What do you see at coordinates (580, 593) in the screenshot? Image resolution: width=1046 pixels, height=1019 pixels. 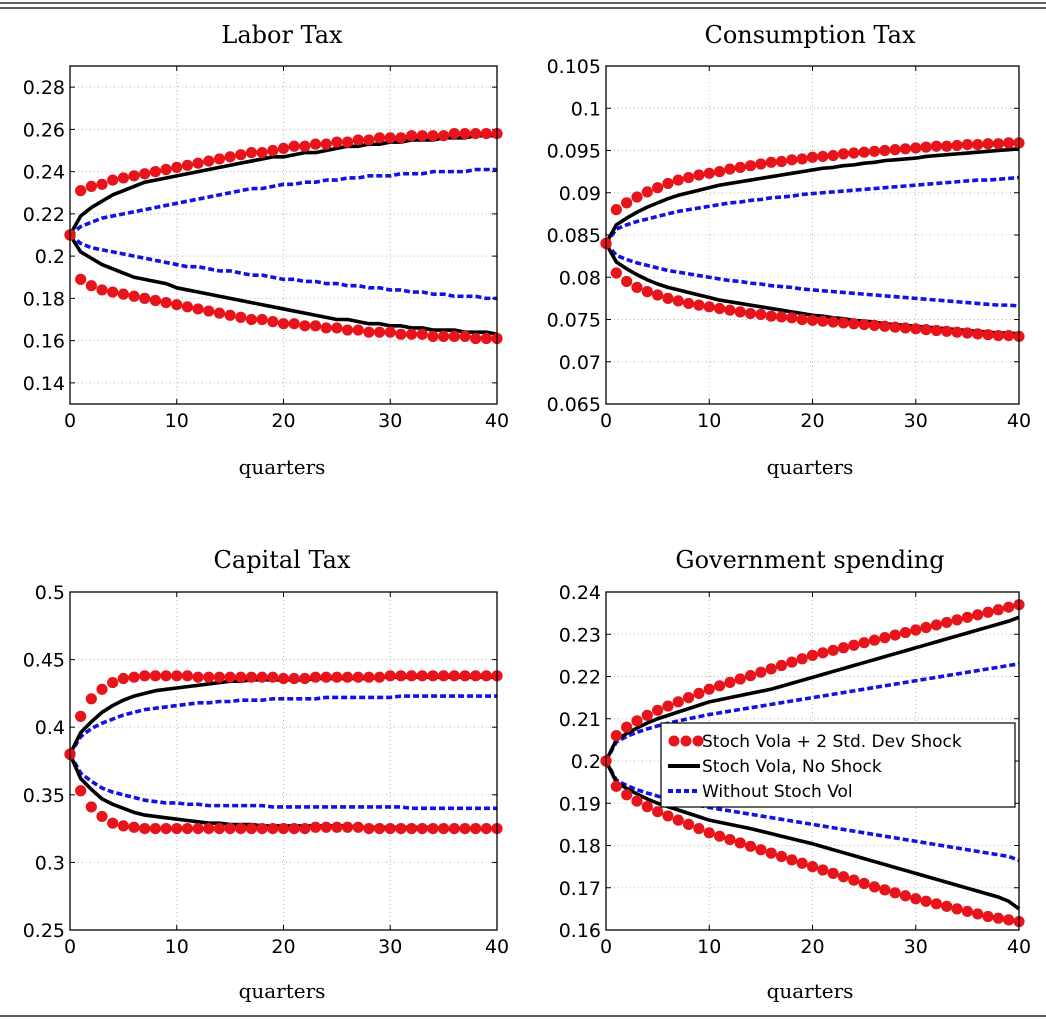 I see `y-tick-label: 0.24` at bounding box center [580, 593].